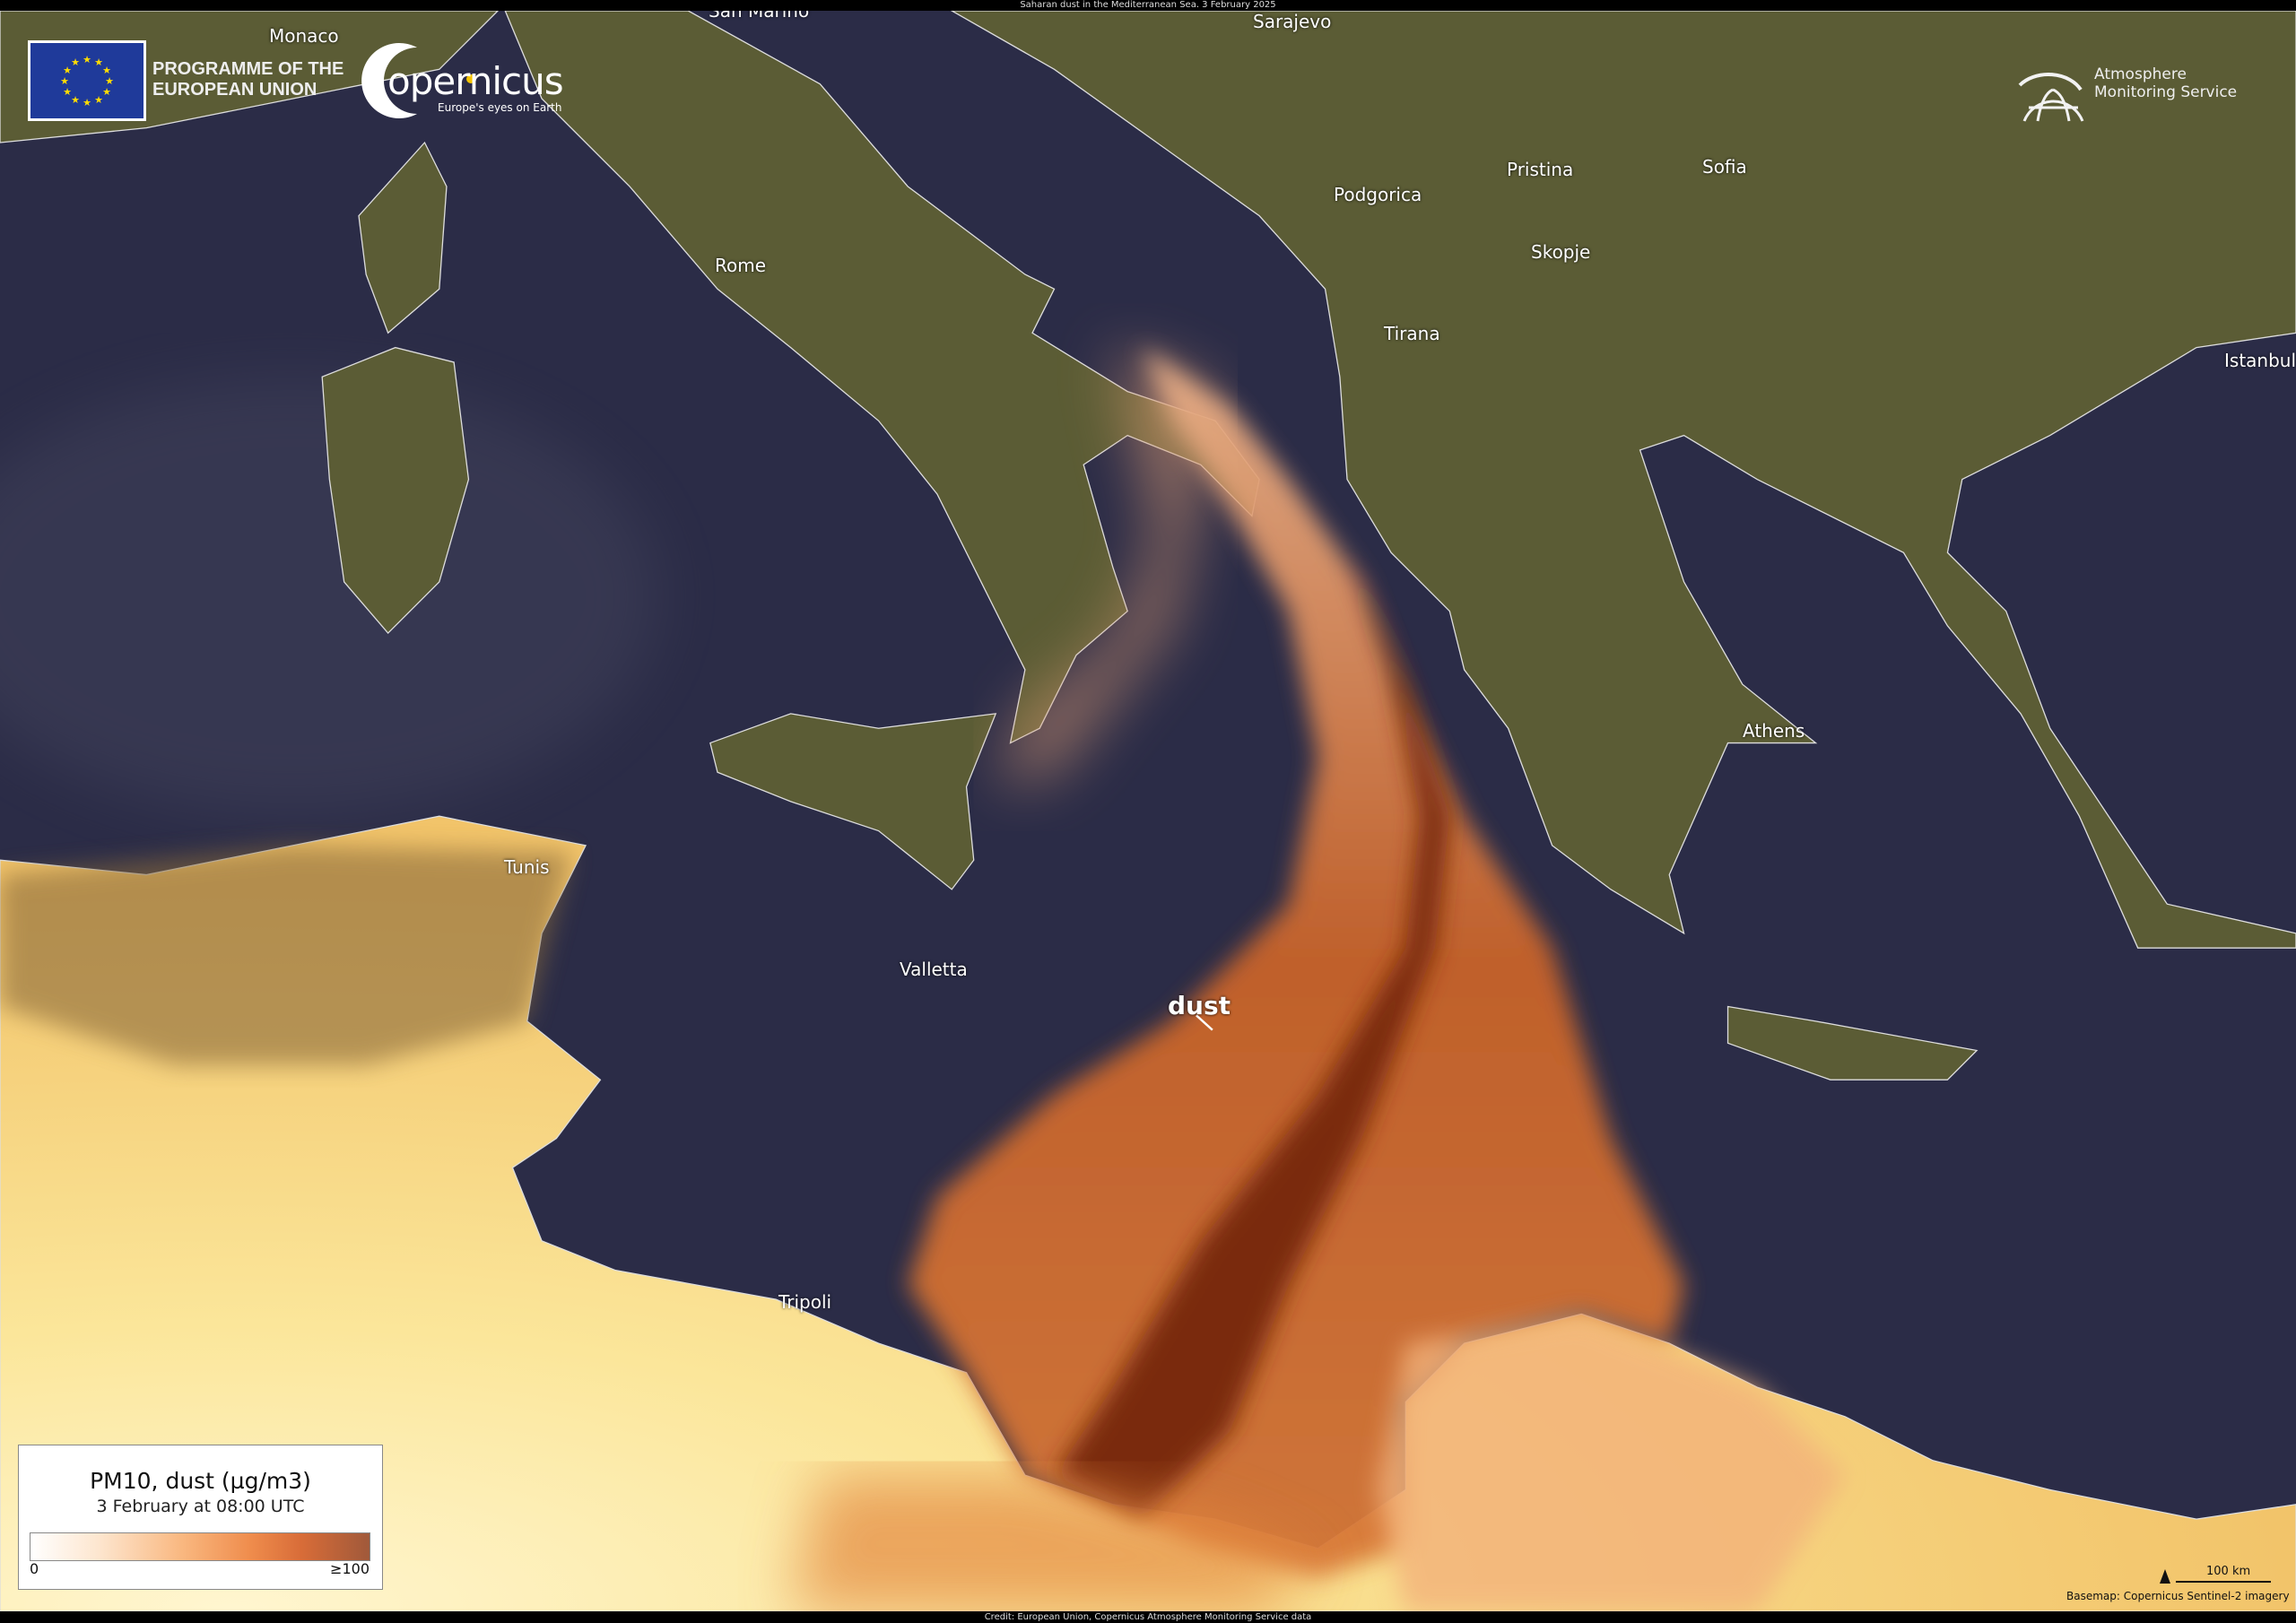 This screenshot has width=2296, height=1623. What do you see at coordinates (2165, 1576) in the screenshot?
I see `north-arrow-icon` at bounding box center [2165, 1576].